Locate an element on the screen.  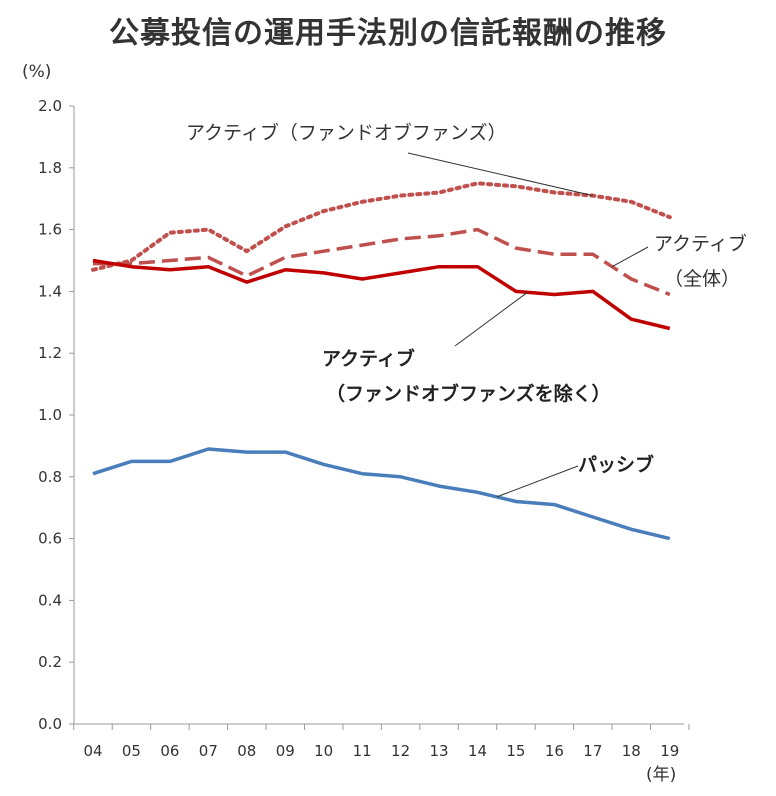
x-tick-label: 17 is located at coordinates (592, 751).